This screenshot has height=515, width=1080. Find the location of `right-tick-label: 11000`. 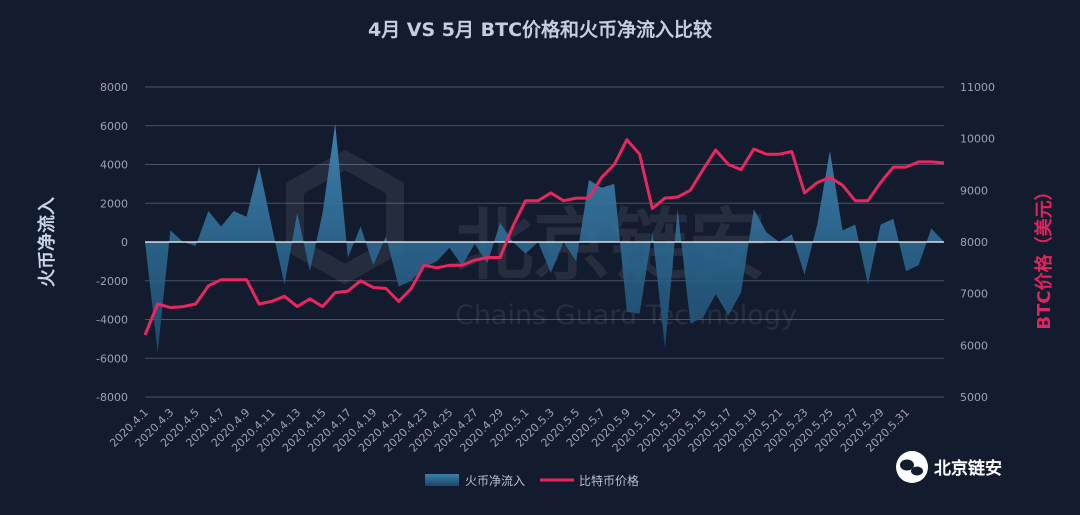

right-tick-label: 11000 is located at coordinates (977, 87).